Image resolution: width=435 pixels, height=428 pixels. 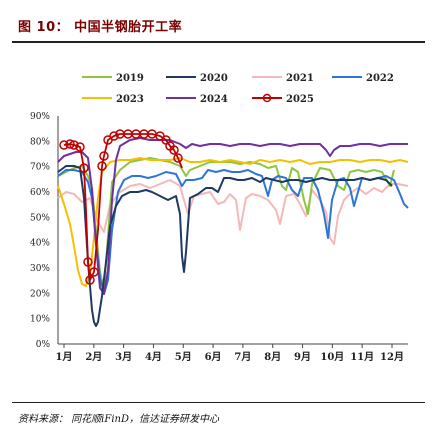 What do you see at coordinates (197, 78) in the screenshot?
I see `legend-item-2020: 2020` at bounding box center [197, 78].